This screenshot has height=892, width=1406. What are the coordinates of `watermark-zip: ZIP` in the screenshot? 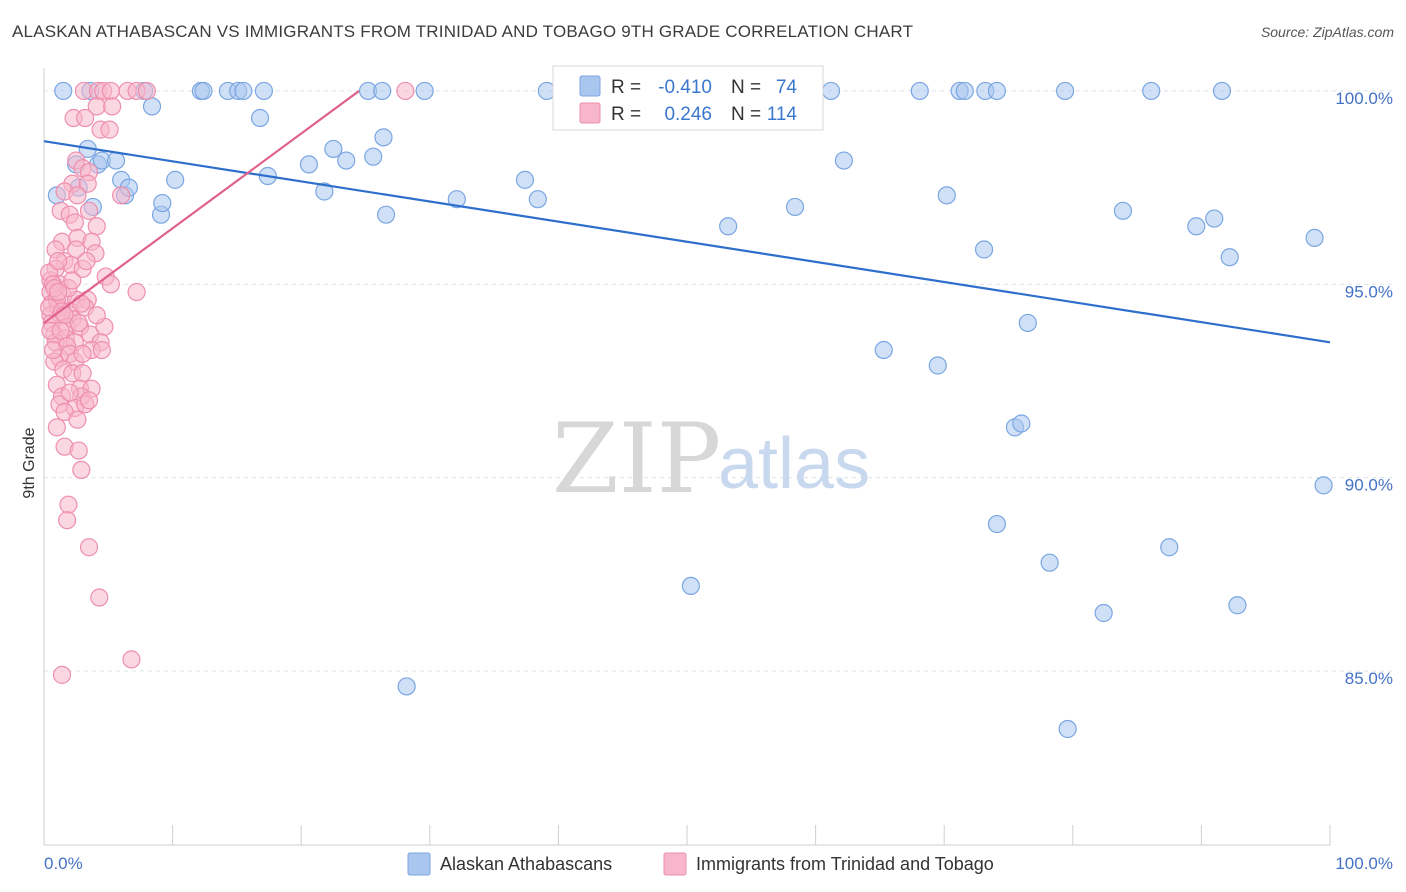 It's located at (636, 459).